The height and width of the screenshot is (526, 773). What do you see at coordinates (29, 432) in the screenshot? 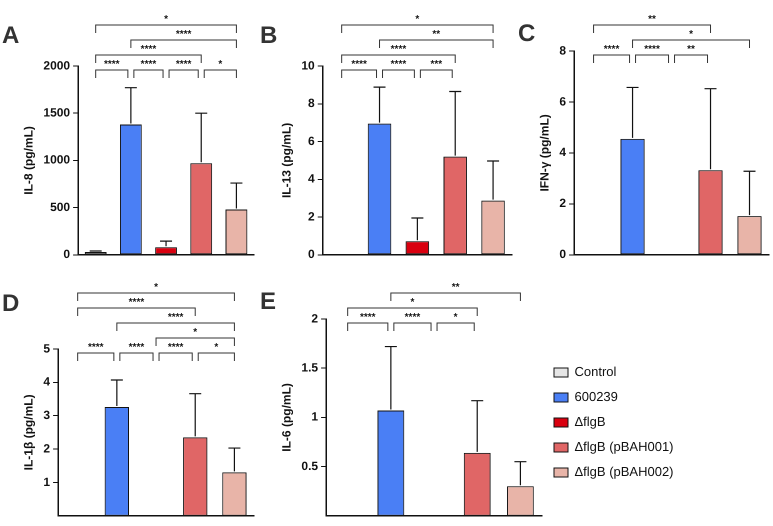
I see `y-axis-title: IL-1β (pg/mL)` at bounding box center [29, 432].